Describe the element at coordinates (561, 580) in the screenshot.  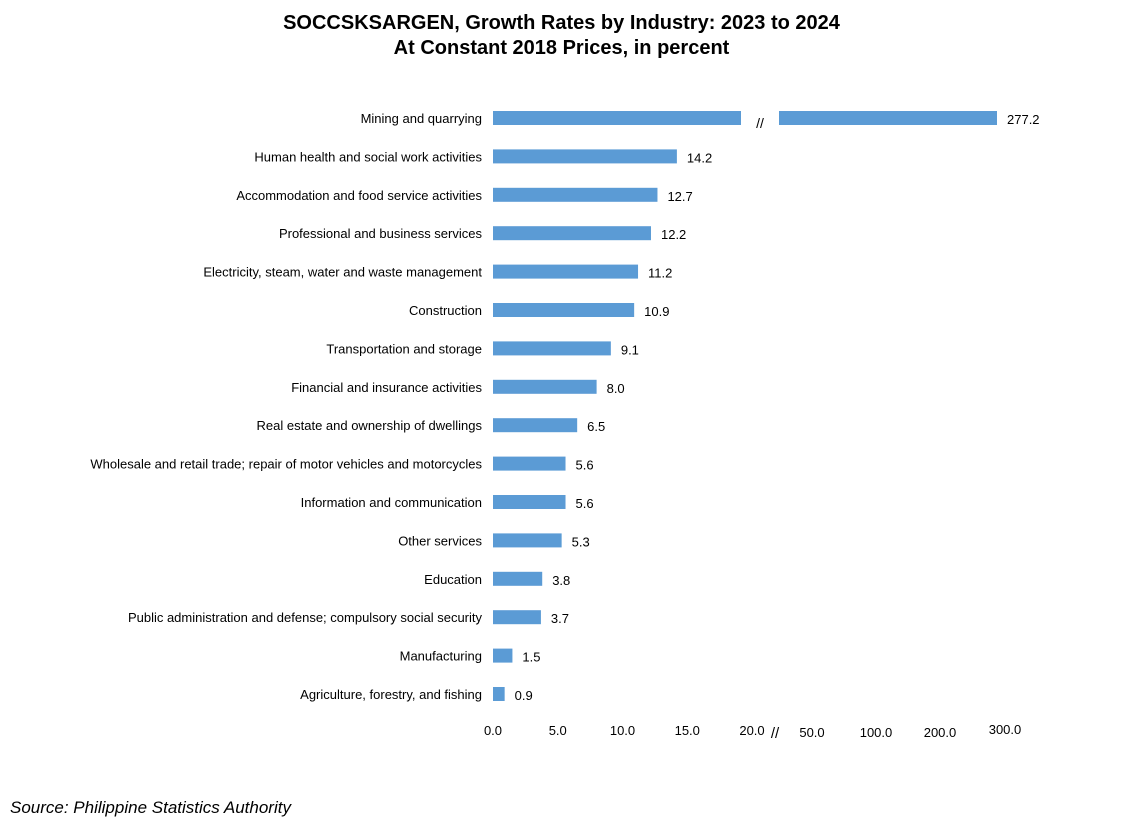
I see `data-label: 3.8` at that location.